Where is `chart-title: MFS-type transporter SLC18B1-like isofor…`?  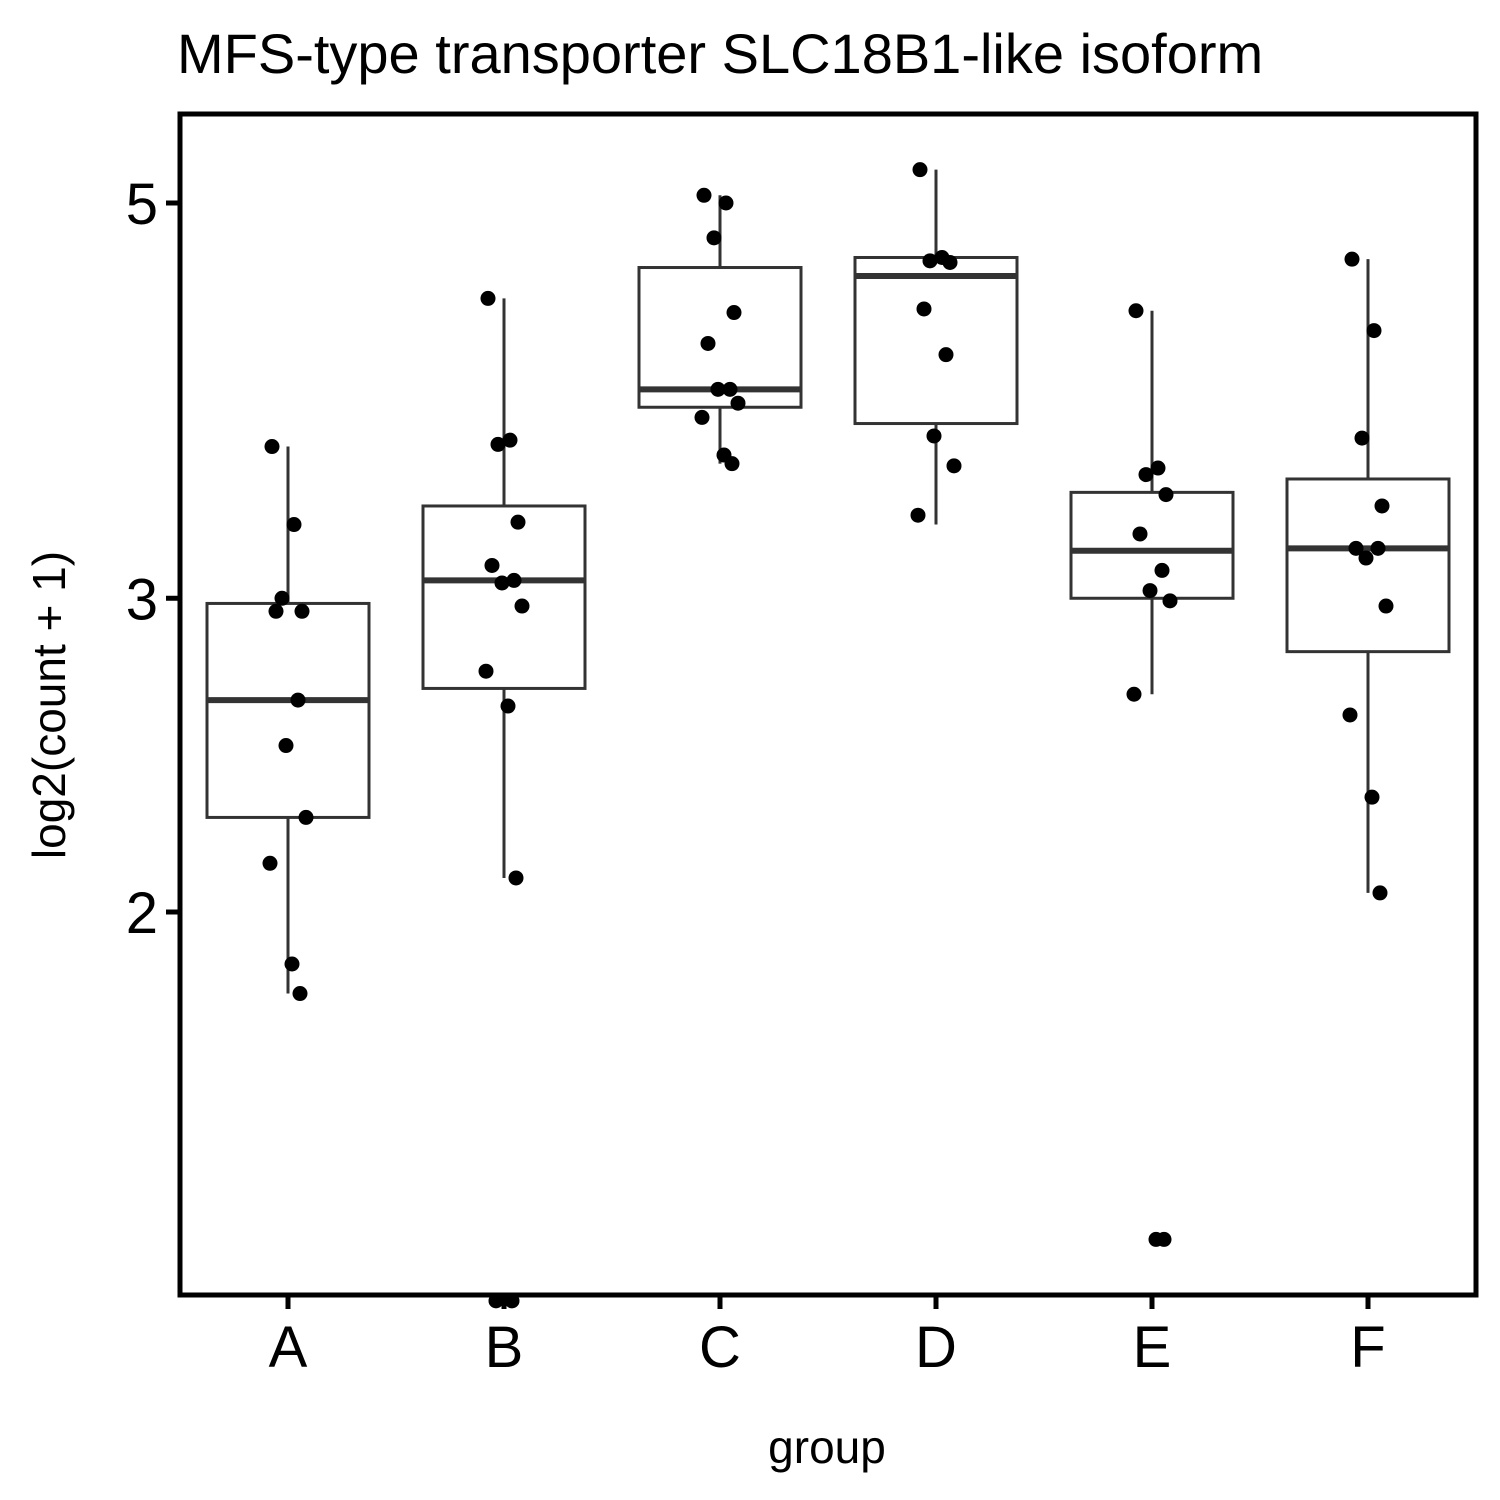 chart-title: MFS-type transporter SLC18B1-like isofor… is located at coordinates (720, 53).